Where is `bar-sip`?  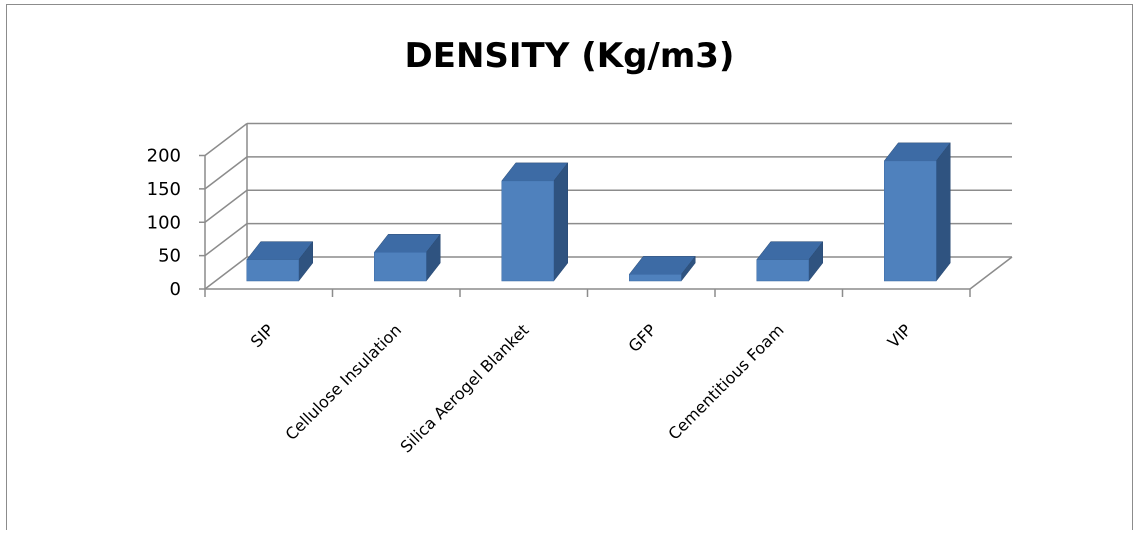 bar-sip is located at coordinates (280, 261).